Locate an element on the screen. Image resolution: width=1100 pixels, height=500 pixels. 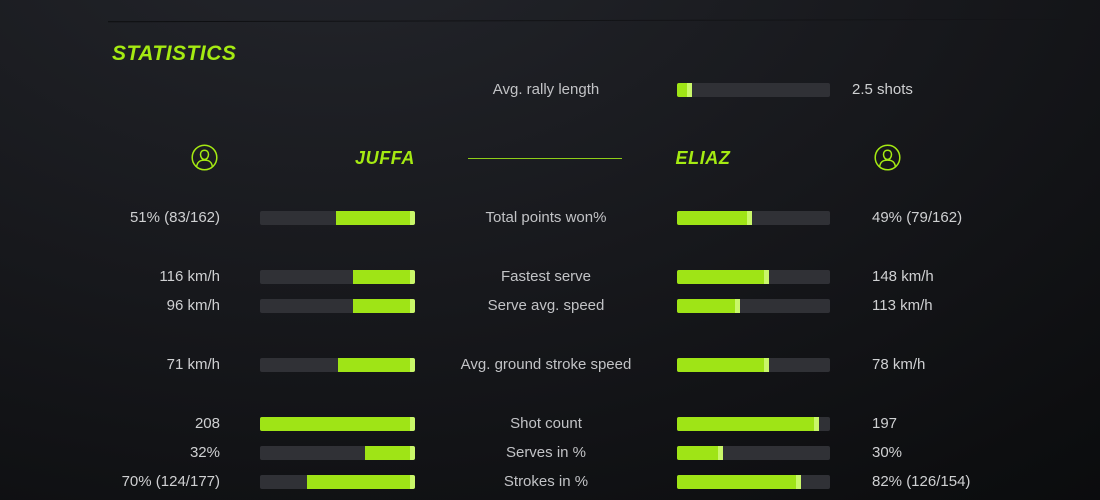
players-header: JUFFA ELIAZ is located at coordinates (550, 158).